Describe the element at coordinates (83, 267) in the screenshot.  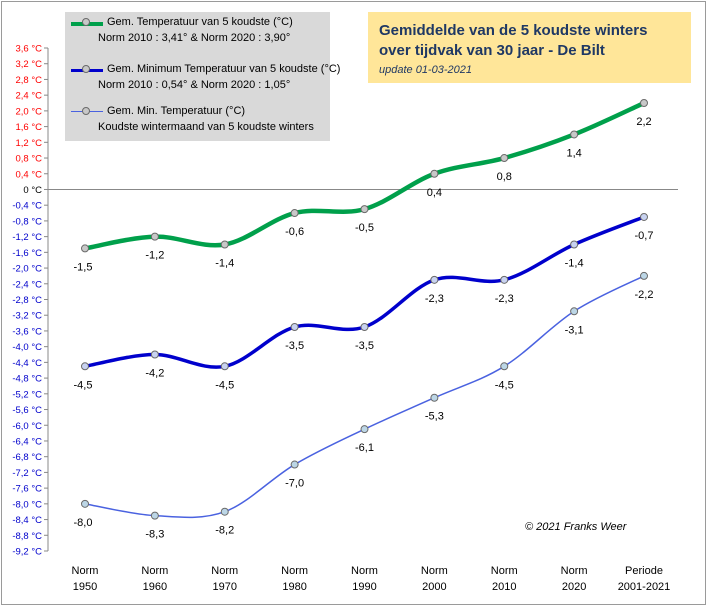
I see `data-label: -1,5` at that location.